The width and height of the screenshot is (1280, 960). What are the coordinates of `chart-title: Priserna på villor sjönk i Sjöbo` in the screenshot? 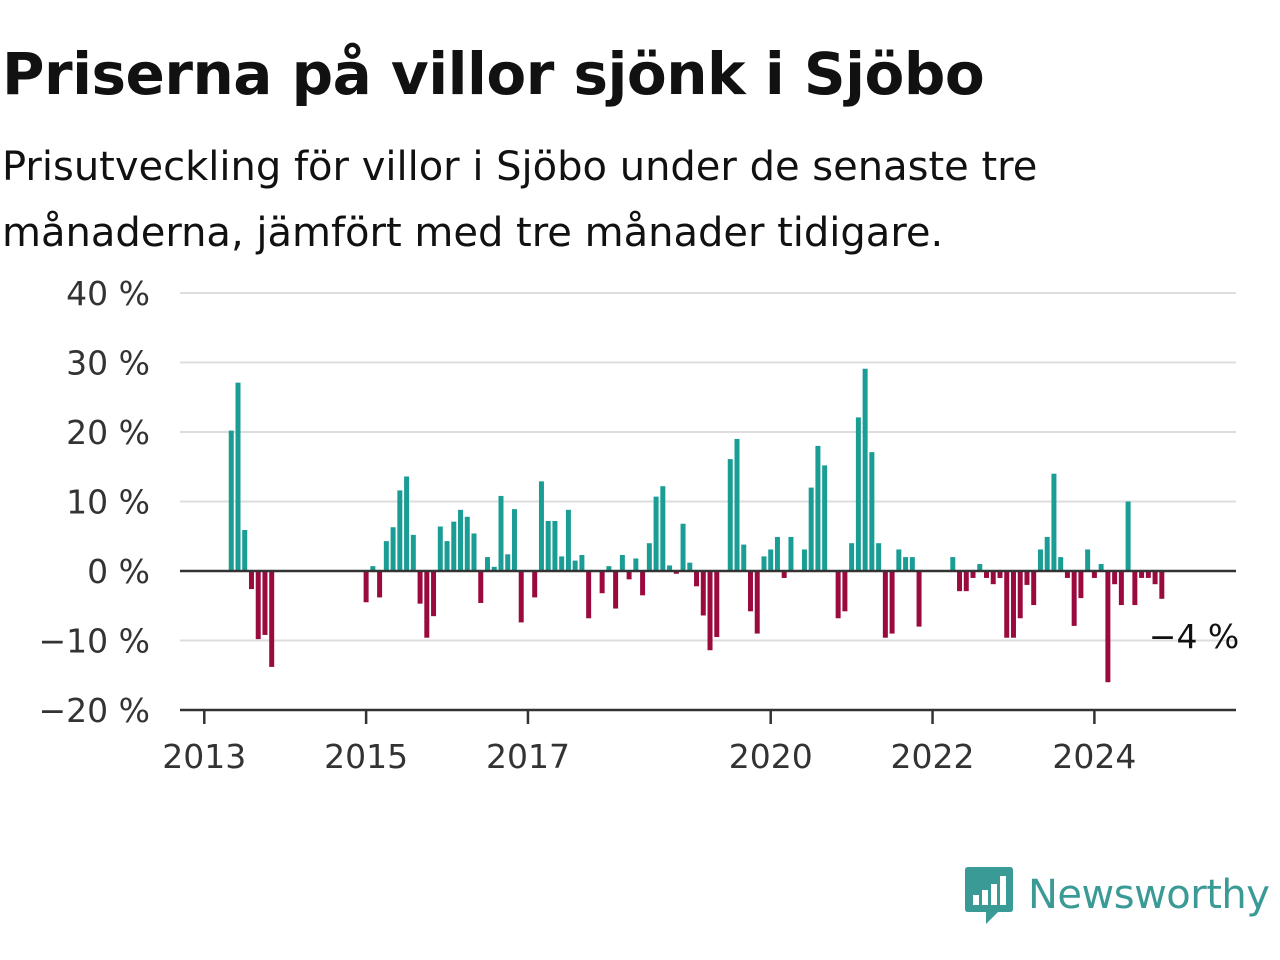 It's located at (493, 74).